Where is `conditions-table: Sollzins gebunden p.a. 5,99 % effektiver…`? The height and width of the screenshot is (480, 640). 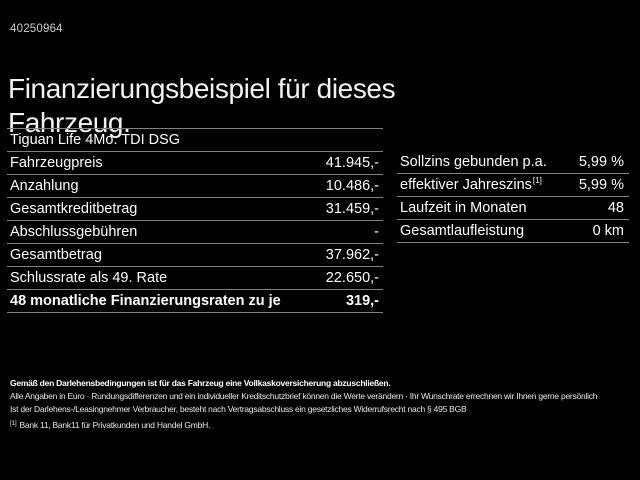
conditions-table: Sollzins gebunden p.a. 5,99 % effektiver… is located at coordinates (513, 197).